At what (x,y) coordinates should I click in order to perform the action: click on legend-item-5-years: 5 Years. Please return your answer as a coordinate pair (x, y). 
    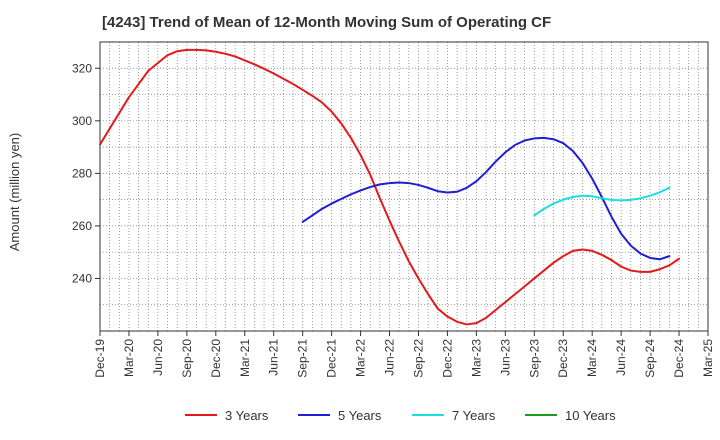
    Looking at the image, I should click on (340, 415).